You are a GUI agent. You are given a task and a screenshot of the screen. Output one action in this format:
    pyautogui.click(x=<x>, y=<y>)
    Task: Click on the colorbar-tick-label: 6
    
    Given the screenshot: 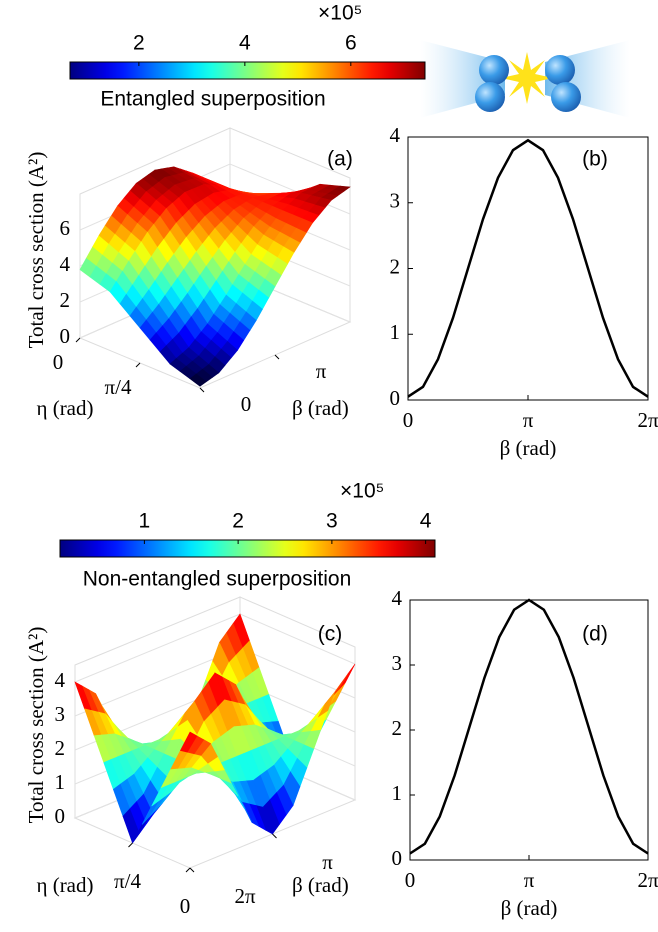 What is the action you would take?
    pyautogui.click(x=351, y=43)
    